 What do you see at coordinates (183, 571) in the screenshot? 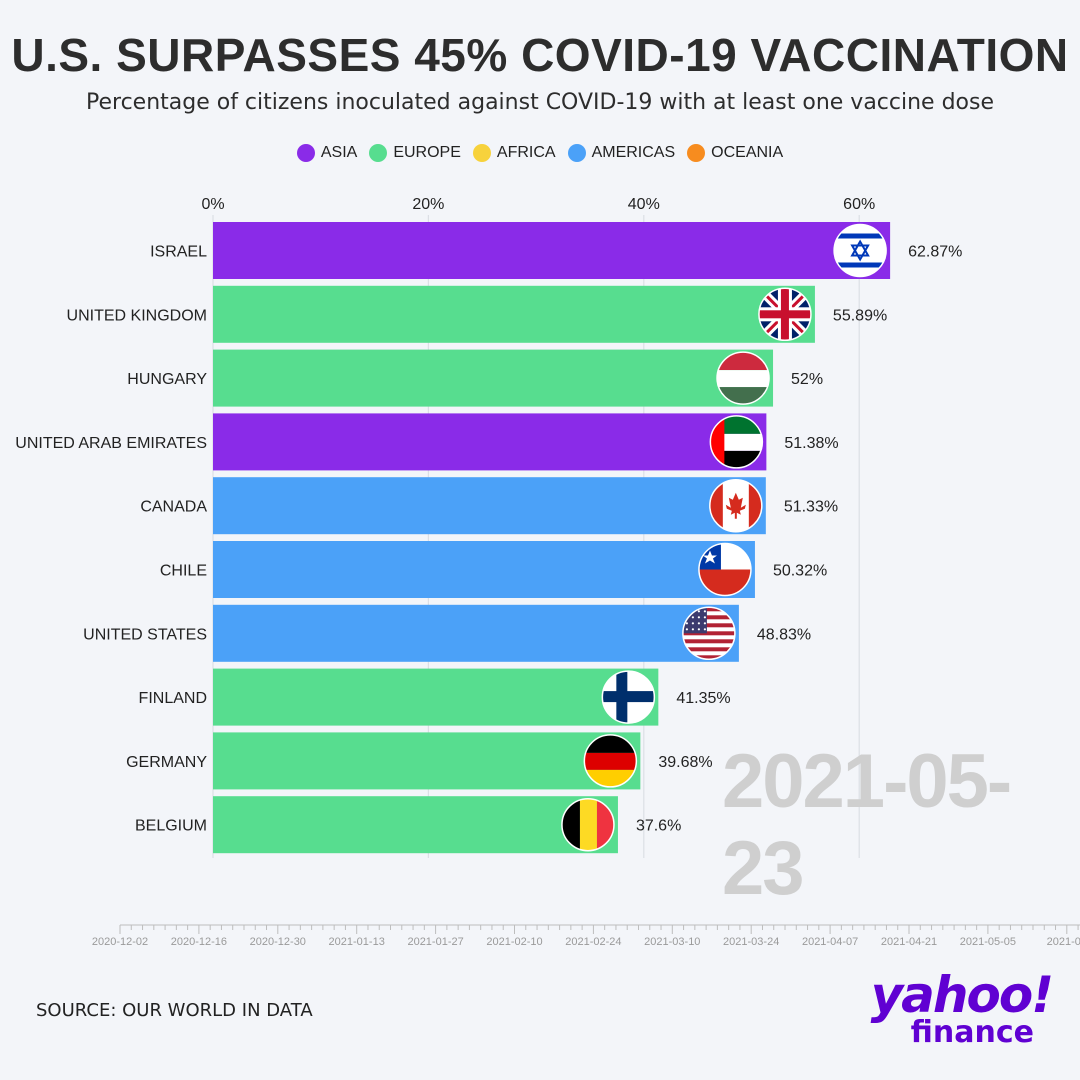
I see `category-label: CHILE` at bounding box center [183, 571].